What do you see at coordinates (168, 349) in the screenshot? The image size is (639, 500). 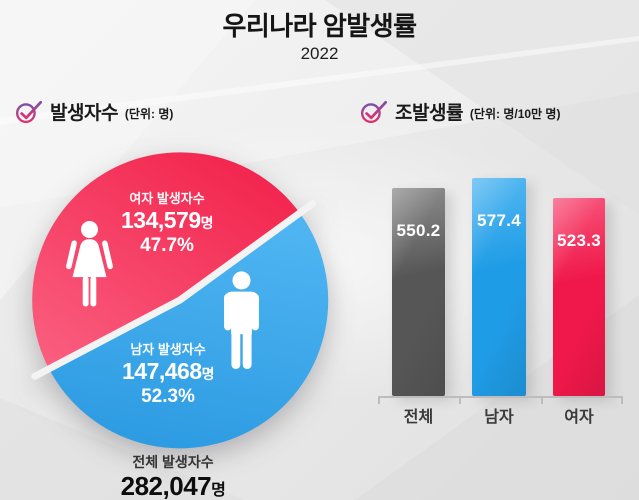 I see `slice-label: 남자 발생자수` at bounding box center [168, 349].